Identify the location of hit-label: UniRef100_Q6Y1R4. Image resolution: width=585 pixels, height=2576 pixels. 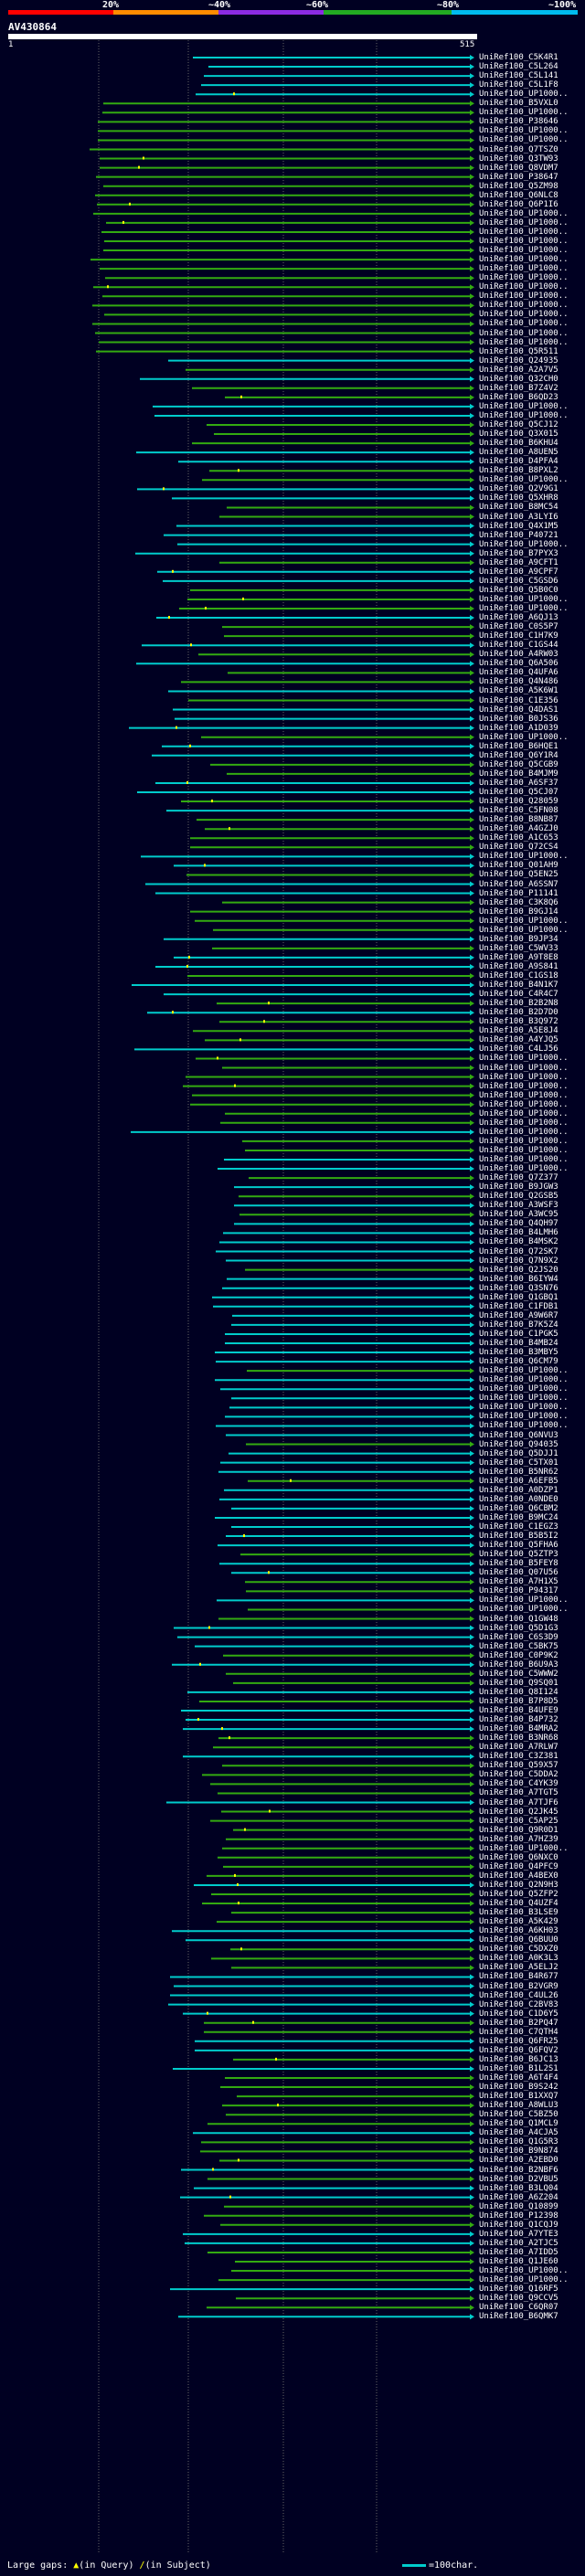
(518, 755).